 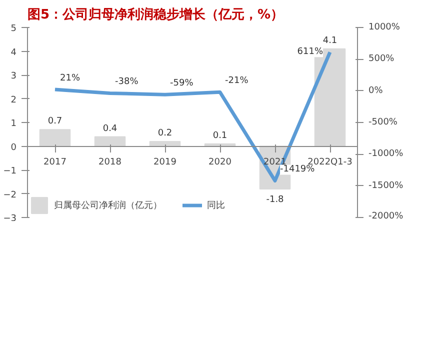 I want to click on x-tick-label: 2017, so click(x=55, y=162).